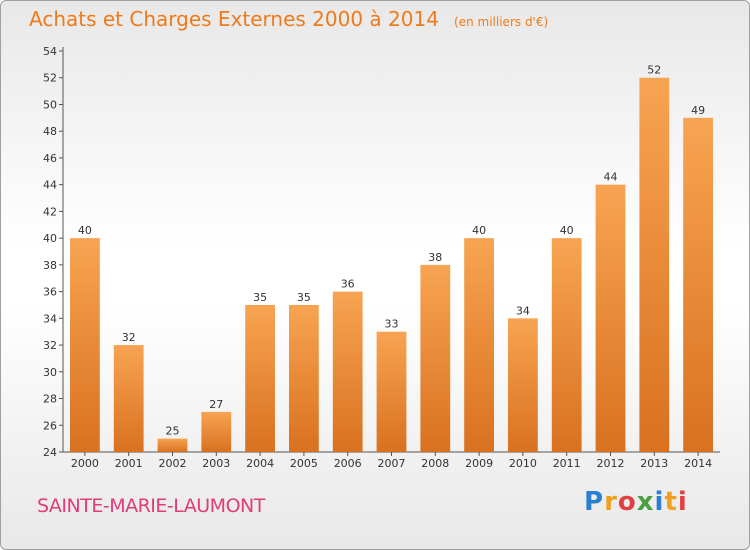 This screenshot has width=750, height=550. What do you see at coordinates (50, 158) in the screenshot?
I see `y-tick-label: 46` at bounding box center [50, 158].